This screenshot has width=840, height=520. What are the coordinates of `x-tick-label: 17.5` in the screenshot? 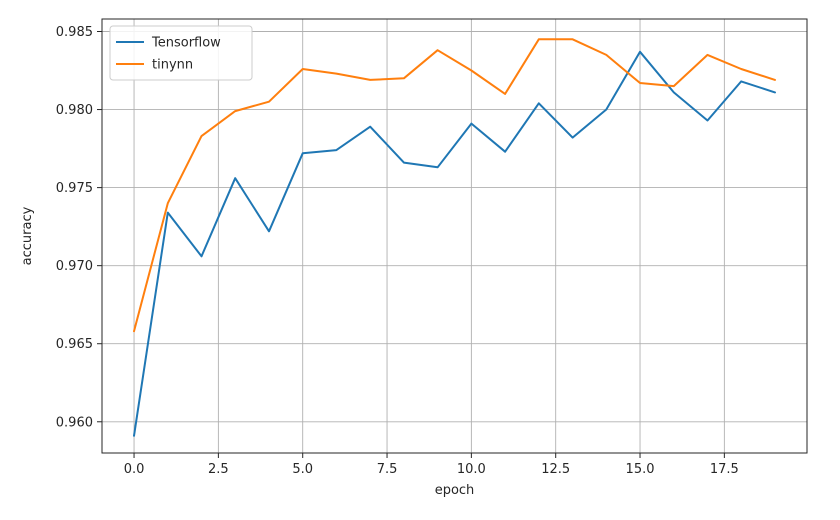 It's located at (724, 469).